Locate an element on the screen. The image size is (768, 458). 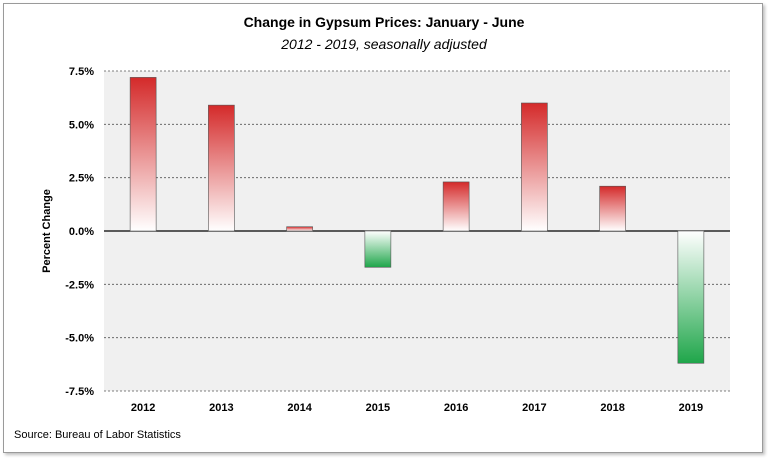
x-tick-label: 2012 is located at coordinates (143, 408).